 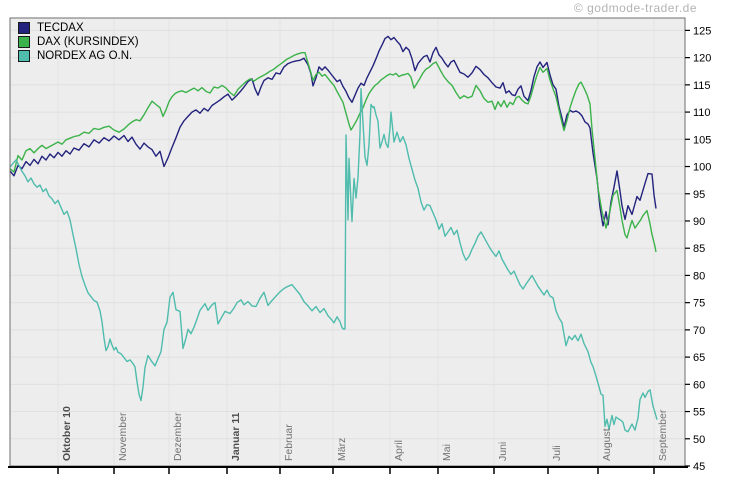 I want to click on month-label: März, so click(x=342, y=449).